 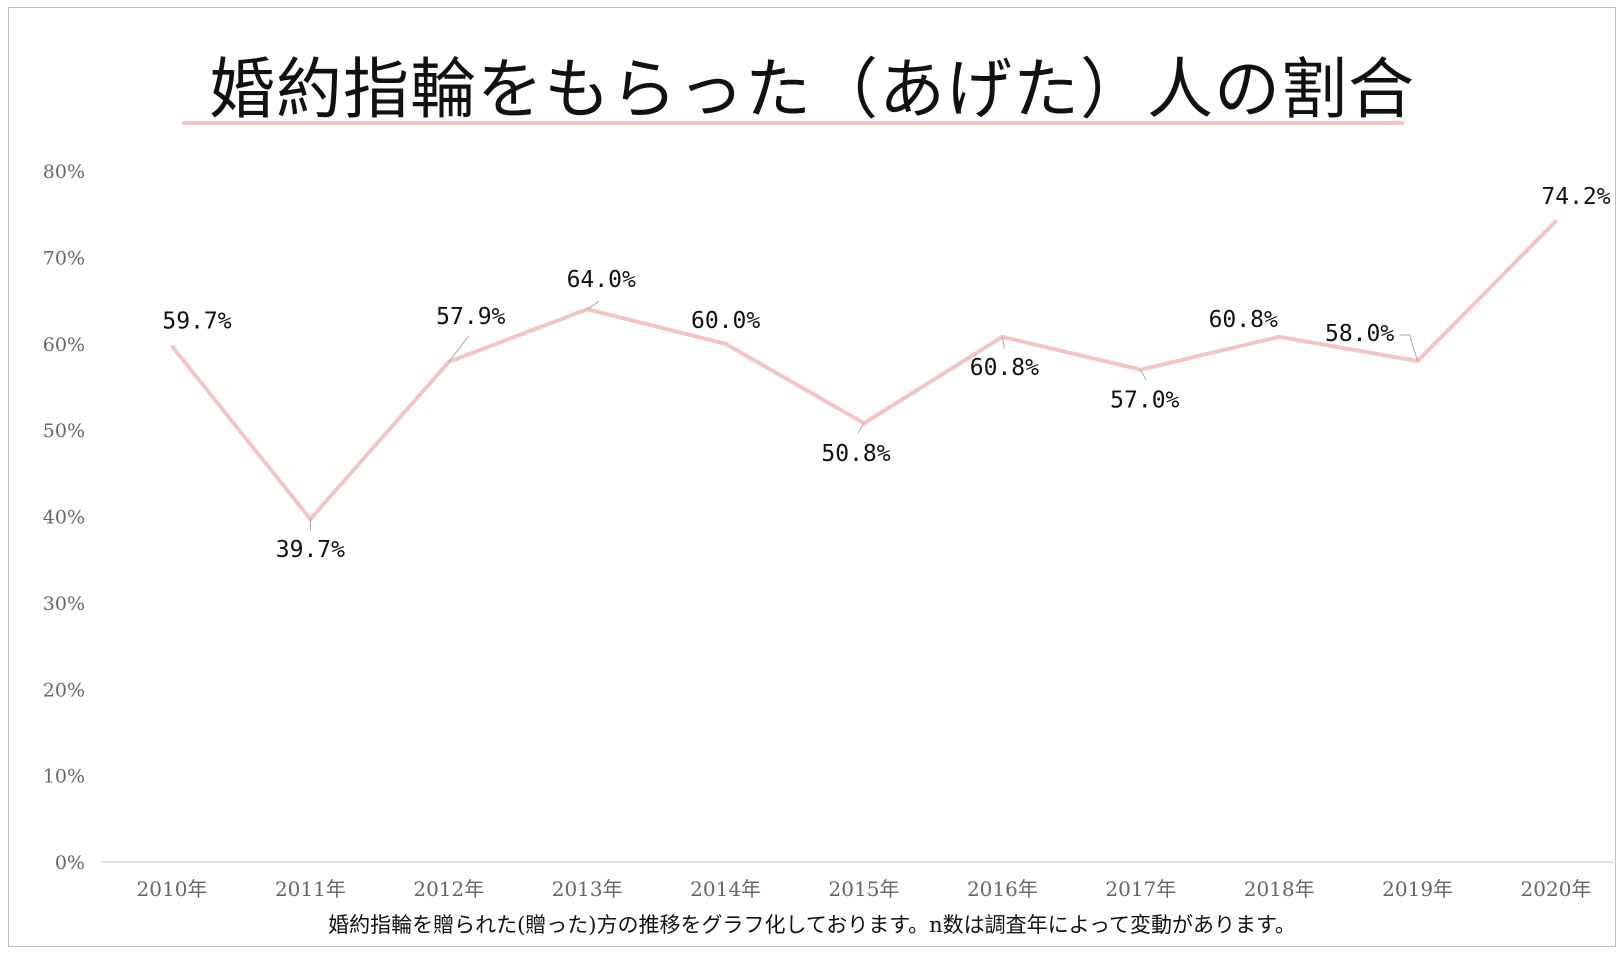 What do you see at coordinates (587, 889) in the screenshot?
I see `x-tick-label: 2013年` at bounding box center [587, 889].